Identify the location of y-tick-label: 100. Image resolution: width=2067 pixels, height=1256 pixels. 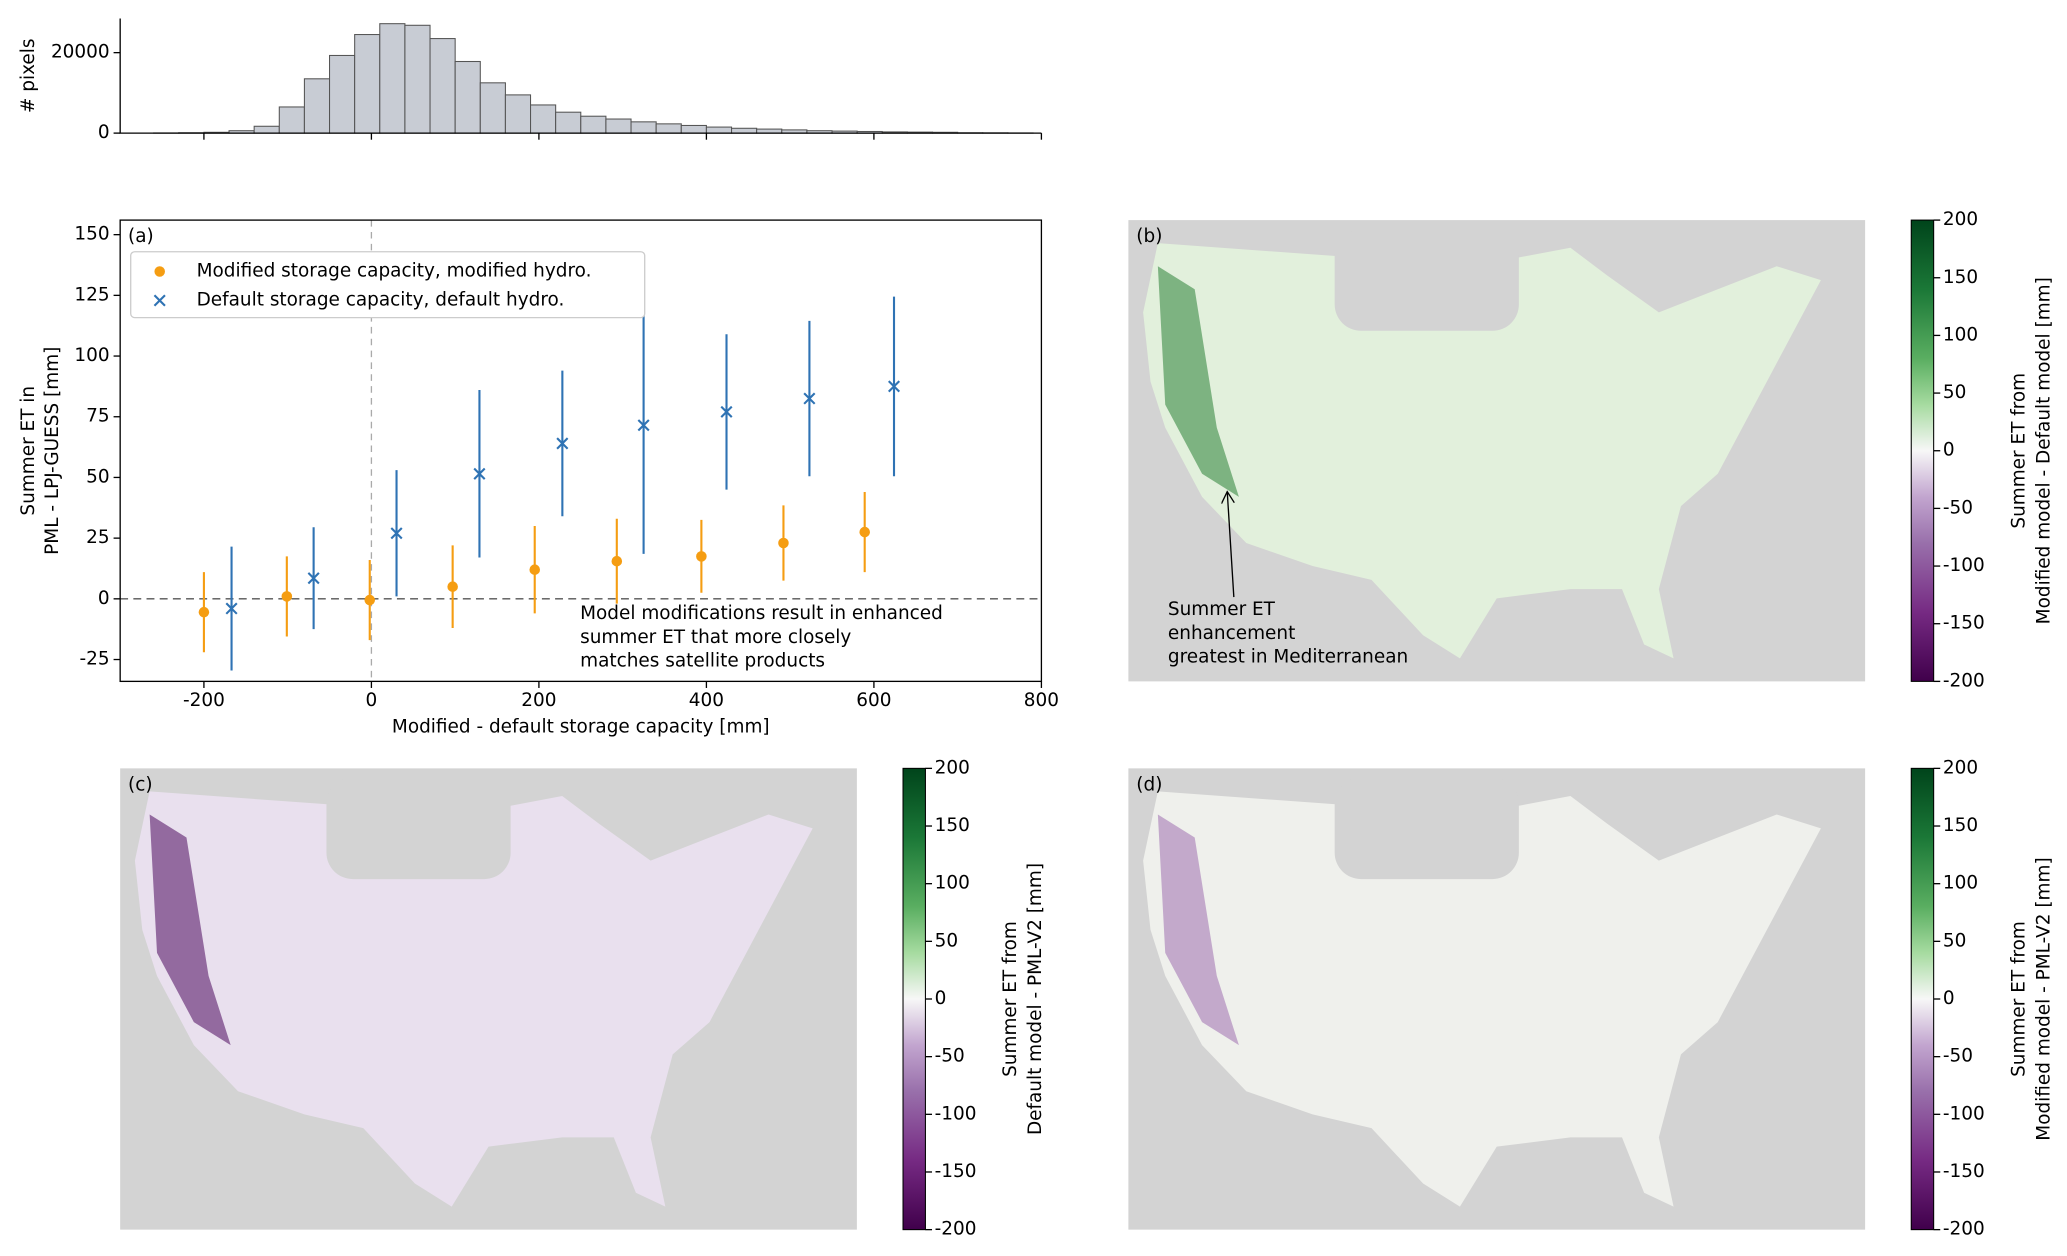
(91, 355).